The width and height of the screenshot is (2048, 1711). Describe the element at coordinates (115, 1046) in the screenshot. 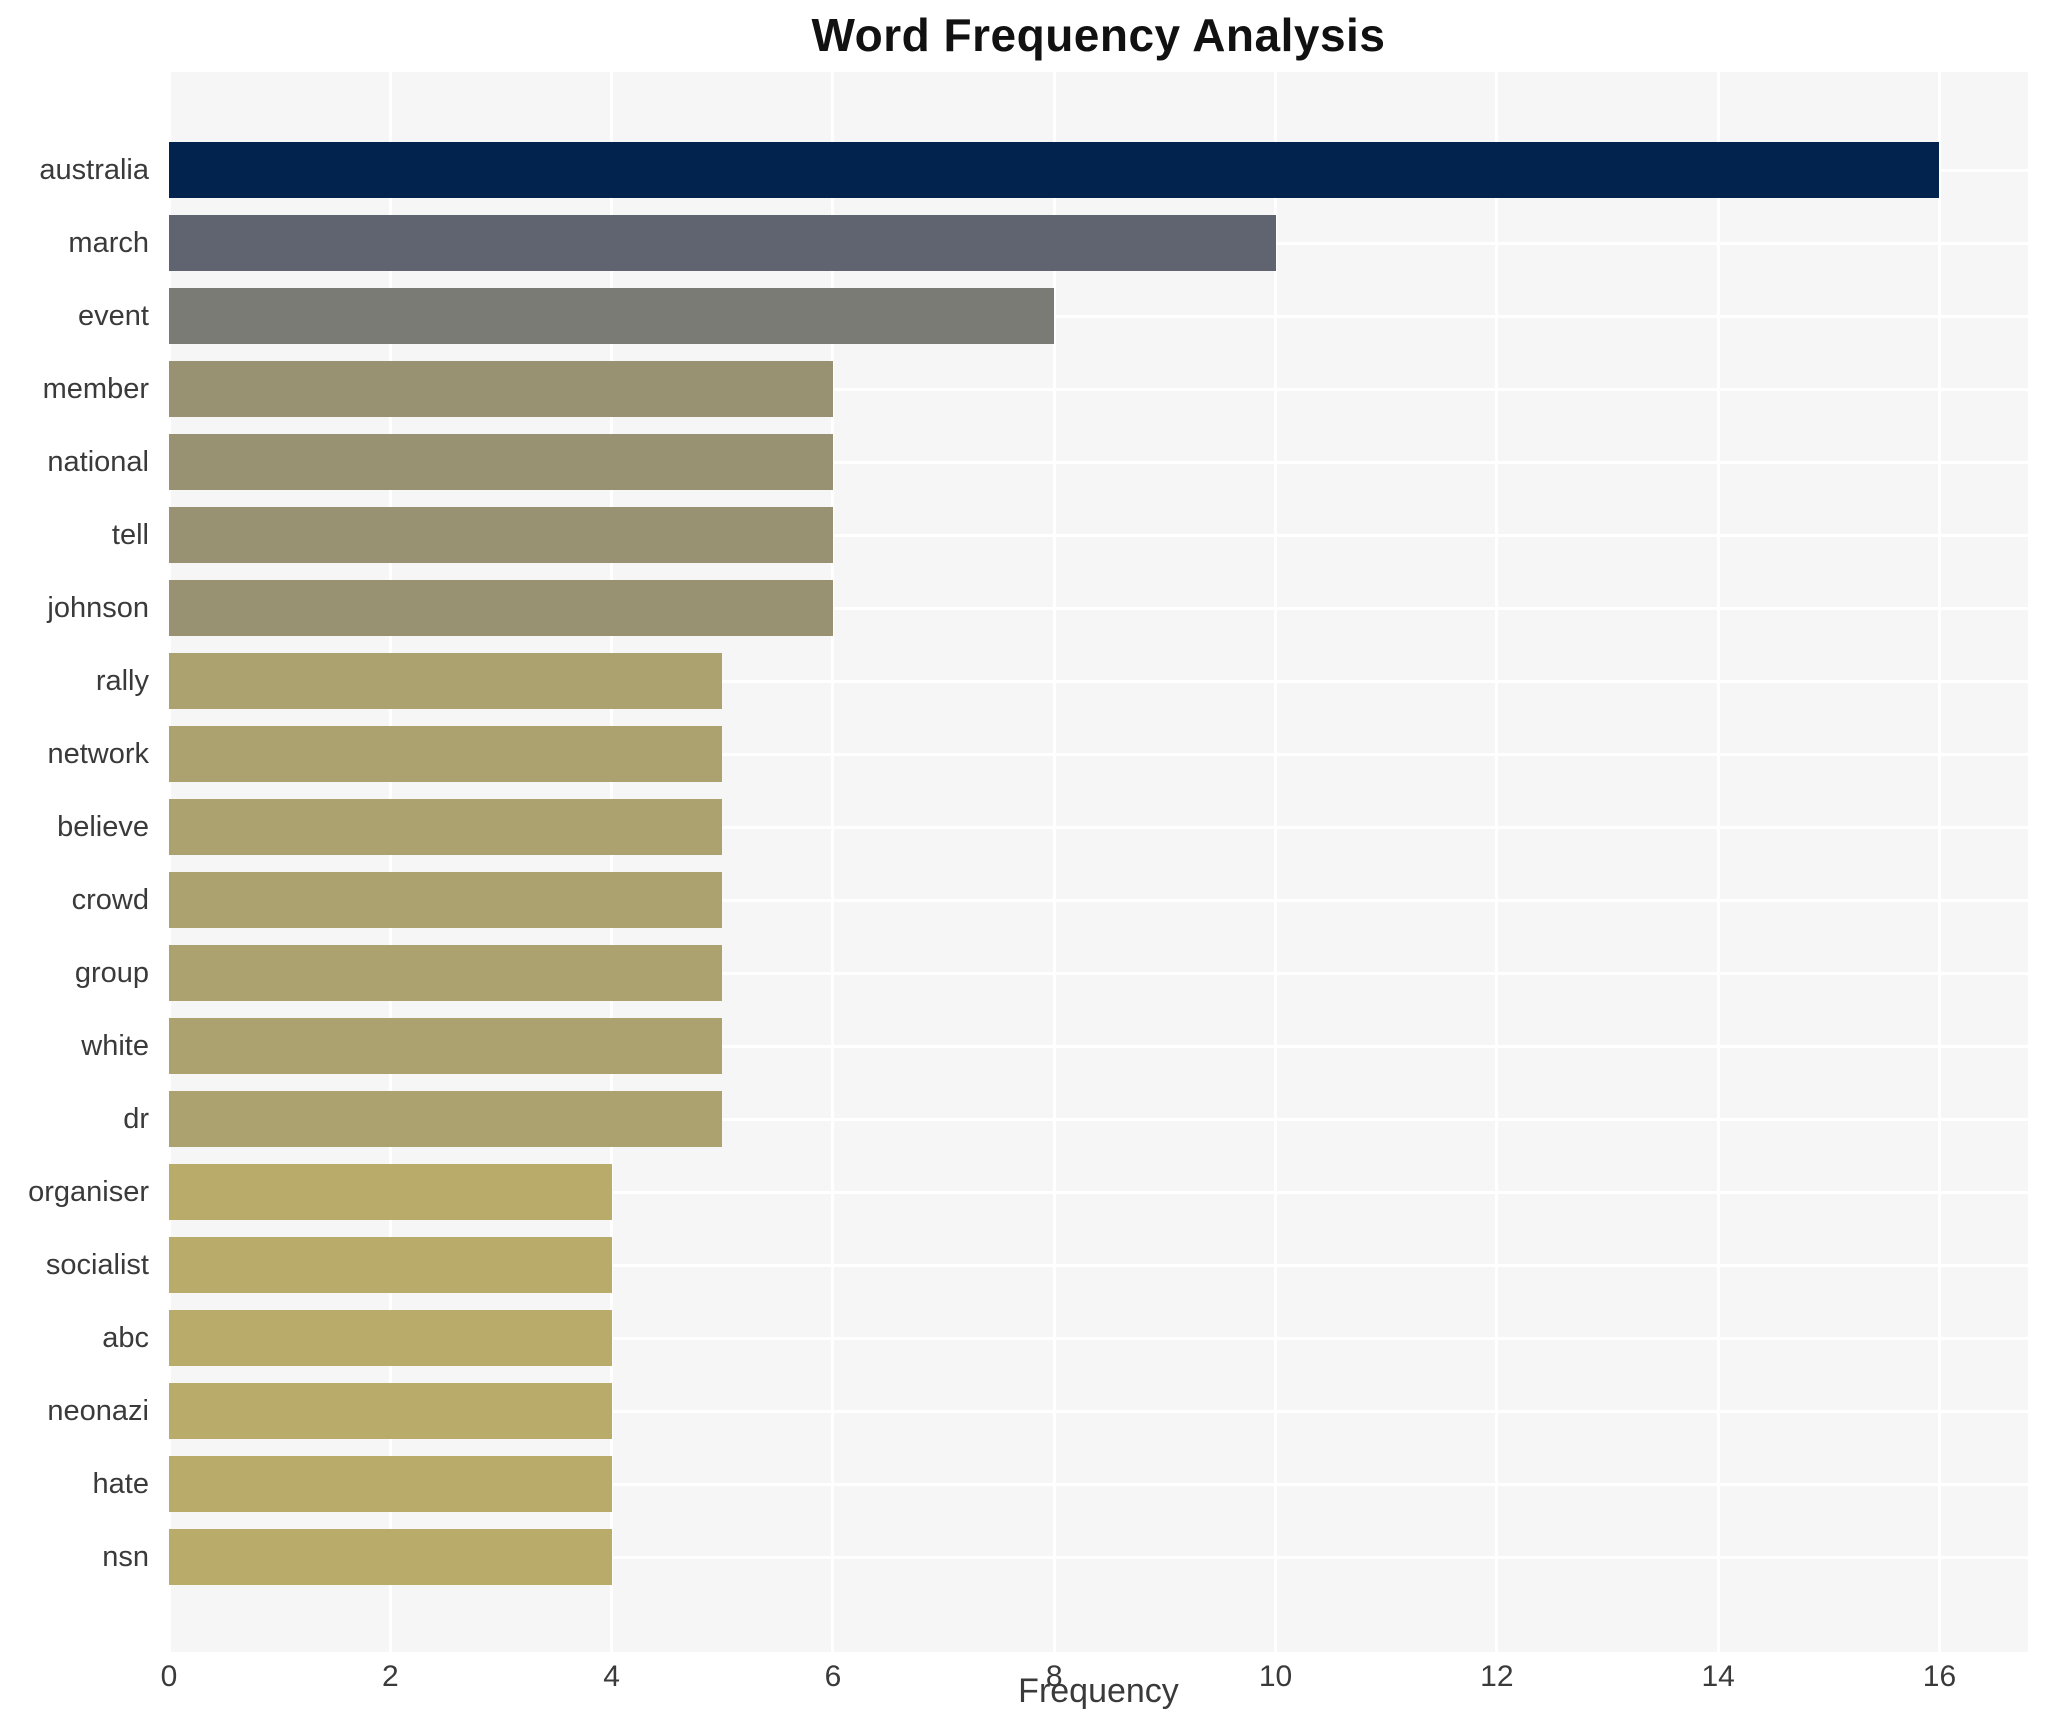

I see `y-tick-label: white` at that location.